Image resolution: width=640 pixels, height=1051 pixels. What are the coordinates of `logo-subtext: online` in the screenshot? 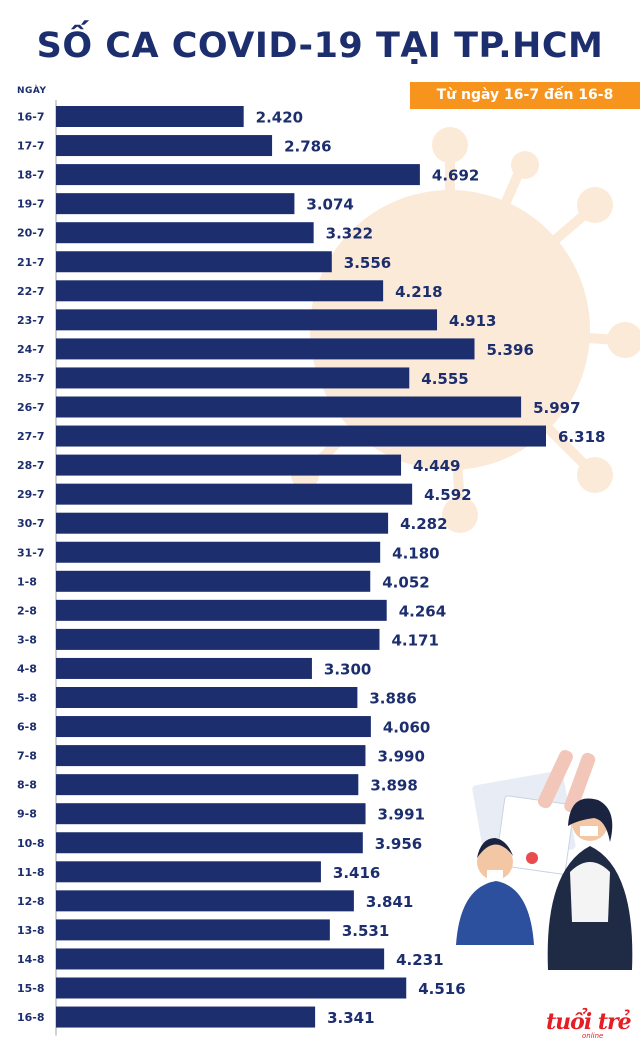 It's located at (593, 1036).